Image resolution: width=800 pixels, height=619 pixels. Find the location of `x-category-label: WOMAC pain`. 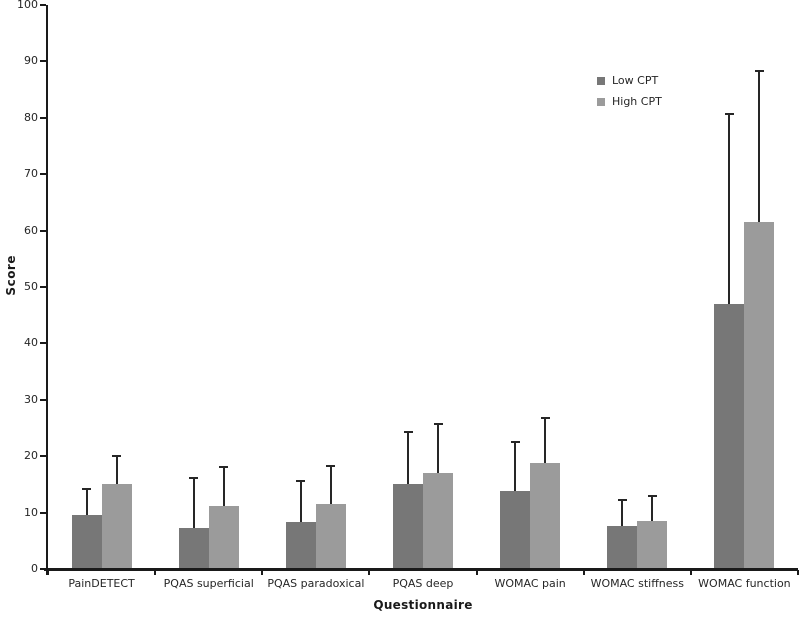

x-category-label: WOMAC pain is located at coordinates (530, 583).